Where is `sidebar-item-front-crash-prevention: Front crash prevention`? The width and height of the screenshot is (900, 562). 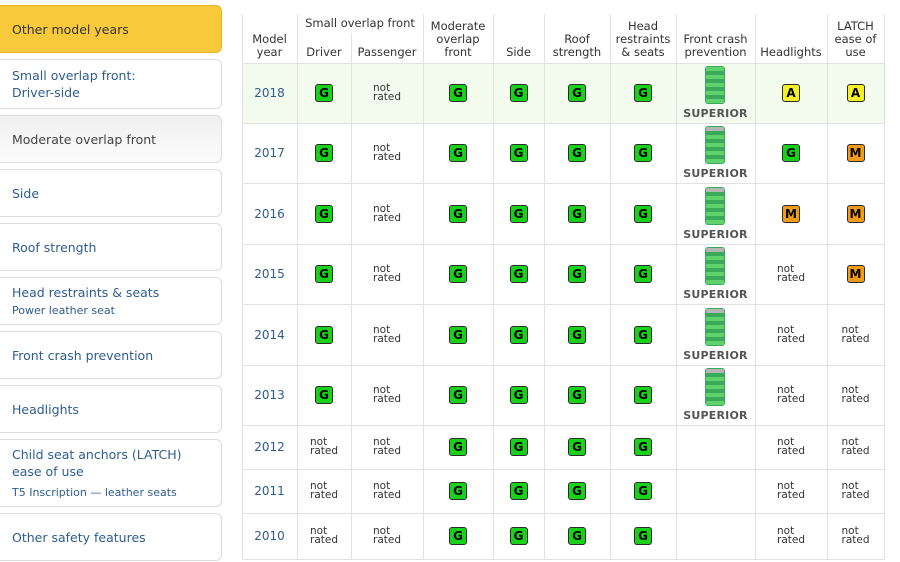 sidebar-item-front-crash-prevention: Front crash prevention is located at coordinates (111, 355).